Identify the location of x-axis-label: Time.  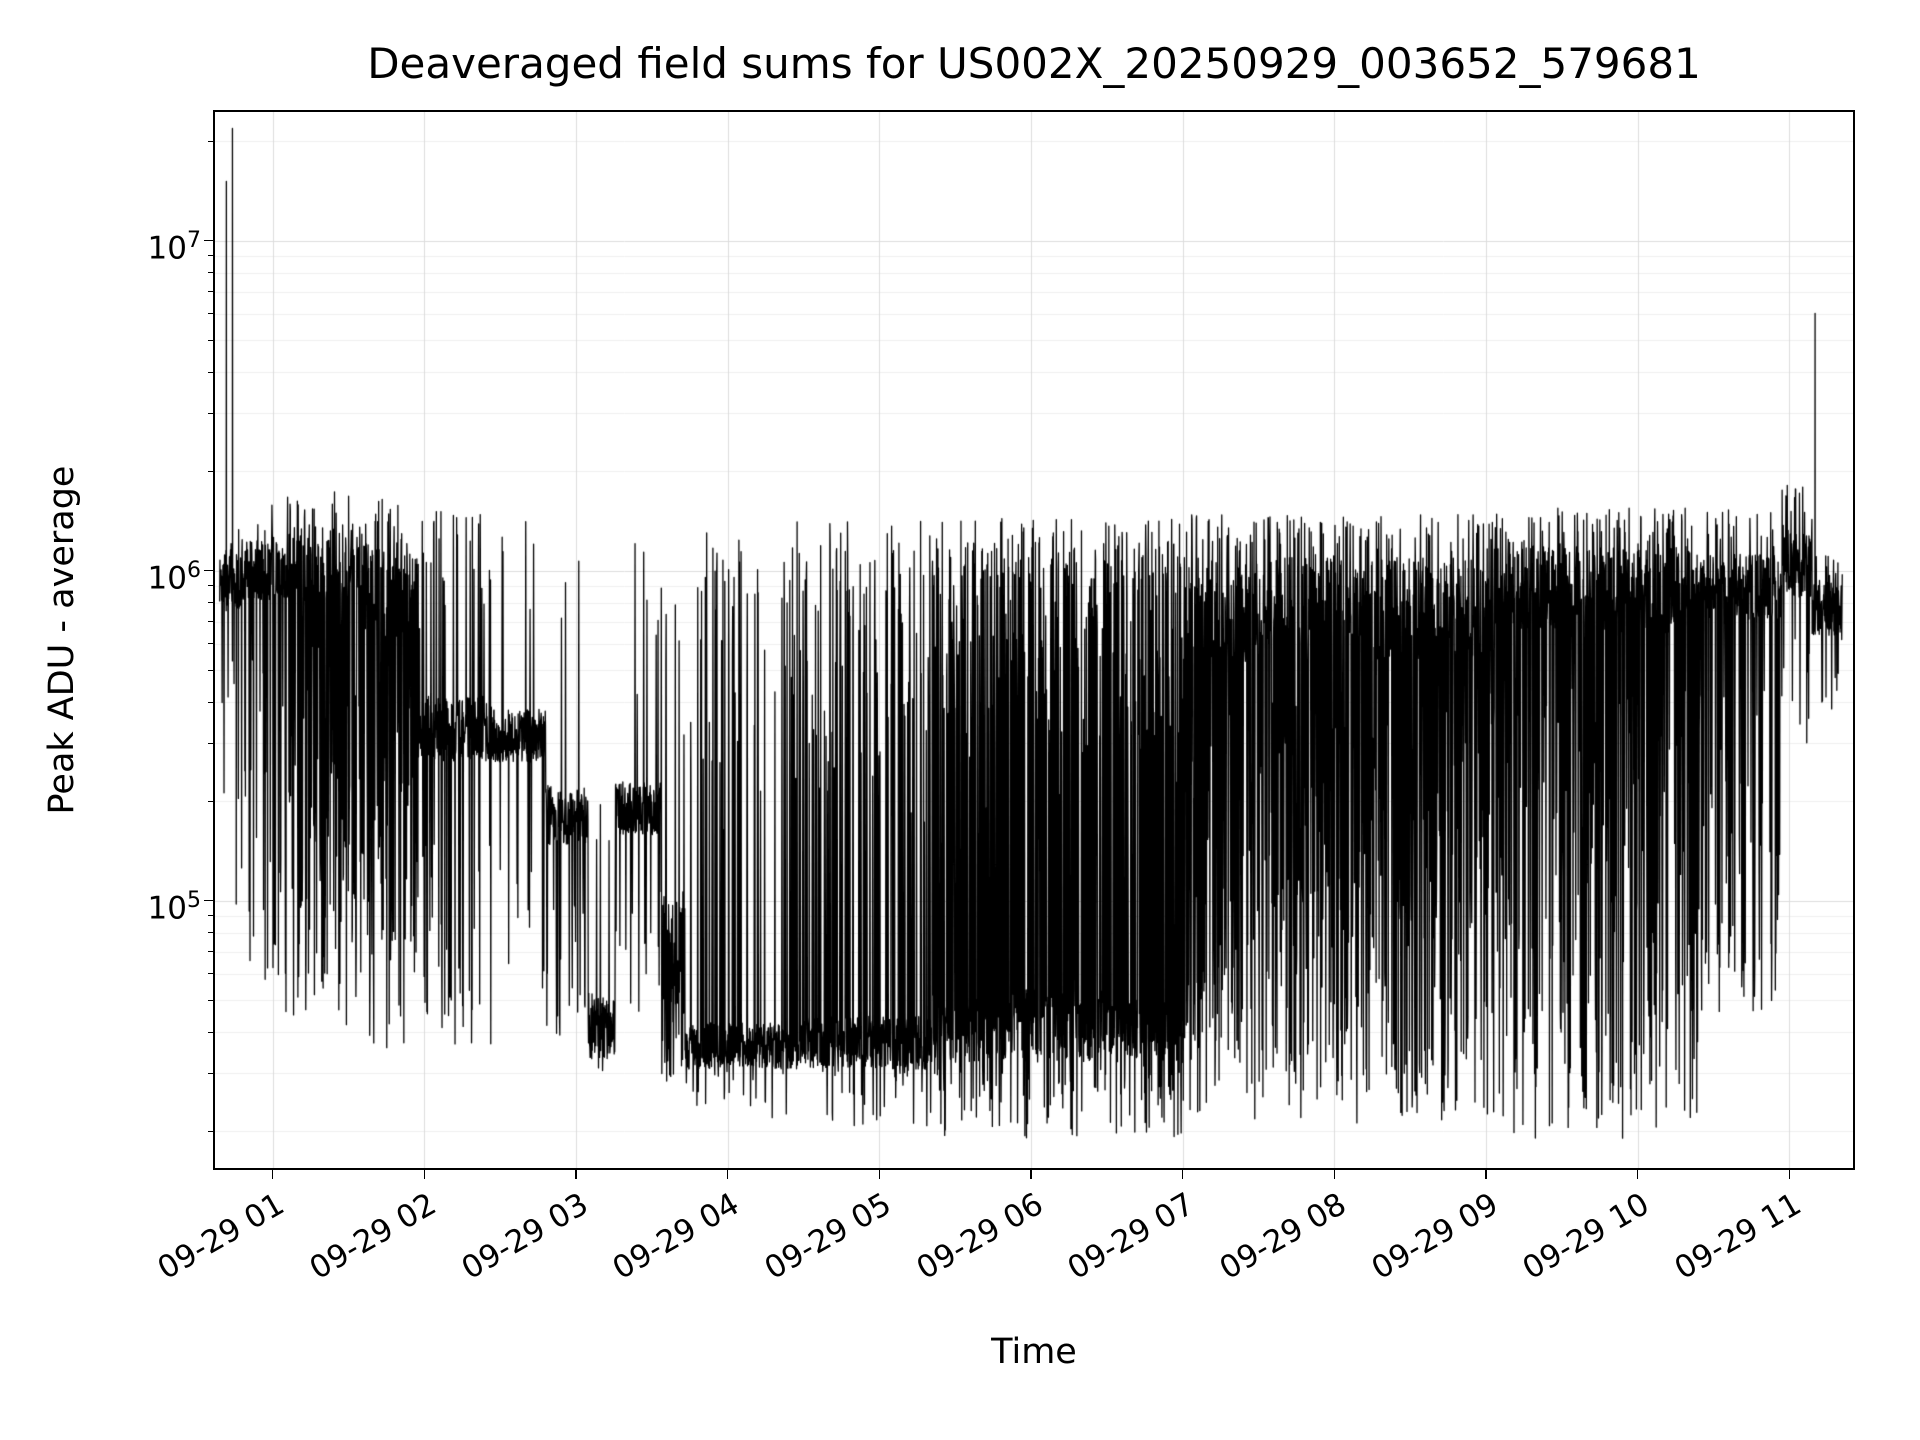
(1034, 1352).